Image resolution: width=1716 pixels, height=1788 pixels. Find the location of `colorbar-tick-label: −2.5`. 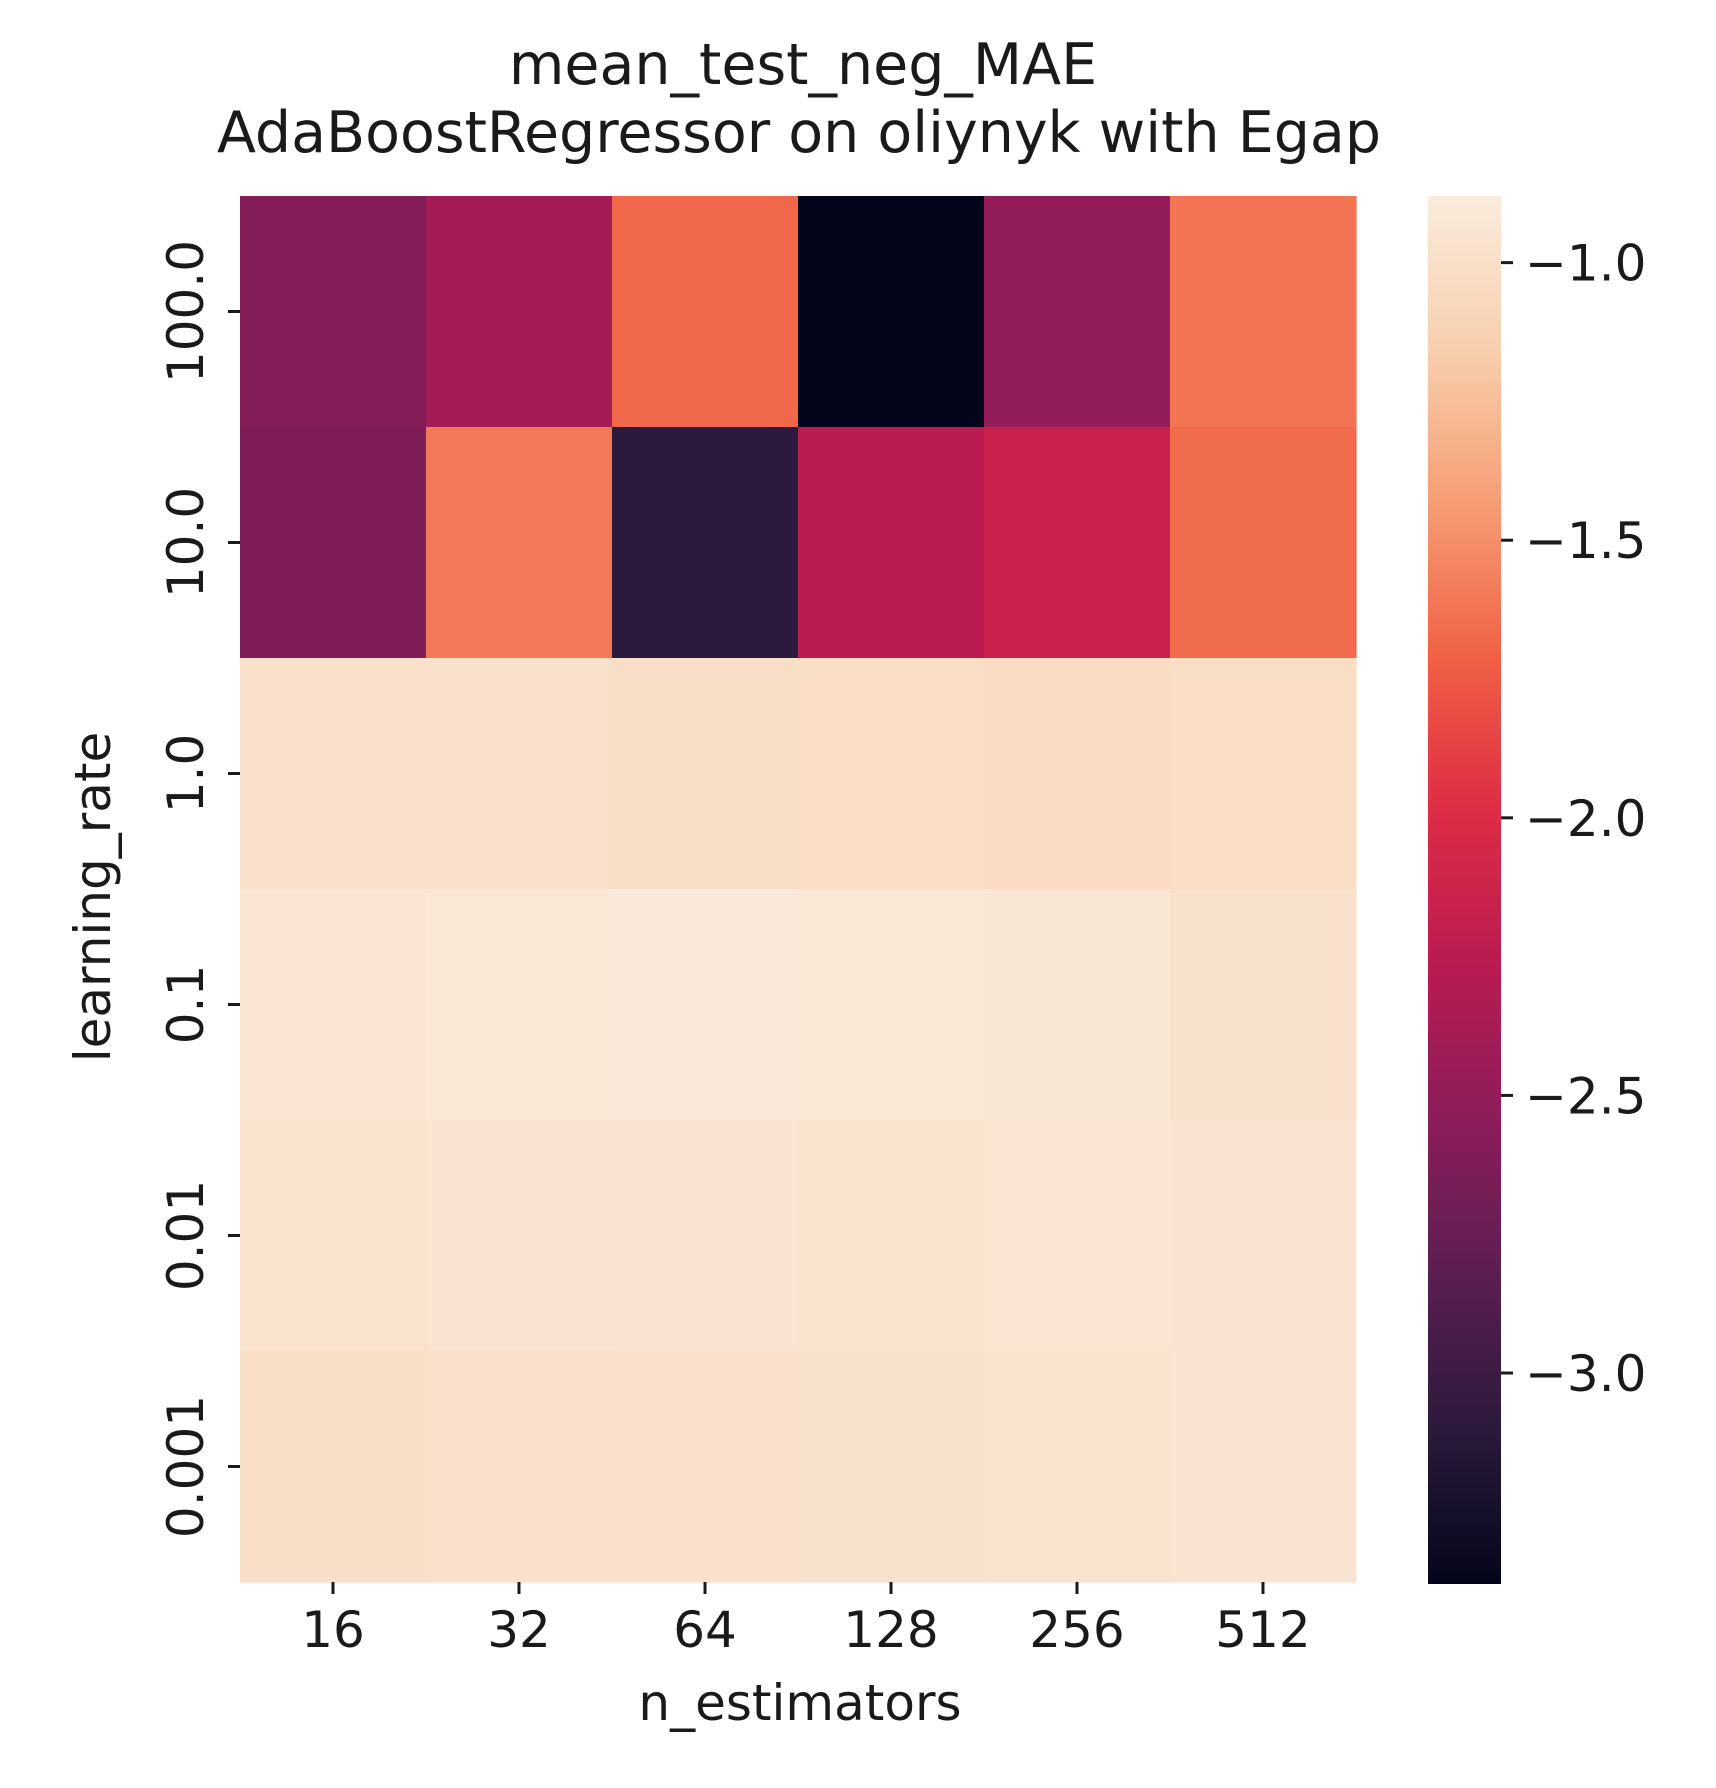

colorbar-tick-label: −2.5 is located at coordinates (1585, 1096).